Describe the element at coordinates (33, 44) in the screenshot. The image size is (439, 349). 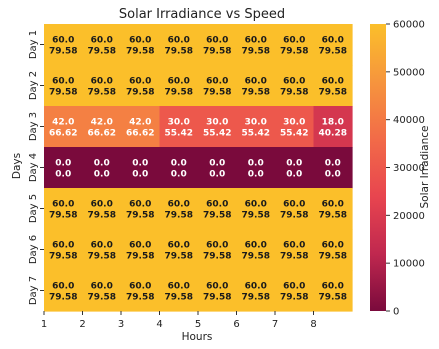
I see `y-tick-label: Day 1` at that location.